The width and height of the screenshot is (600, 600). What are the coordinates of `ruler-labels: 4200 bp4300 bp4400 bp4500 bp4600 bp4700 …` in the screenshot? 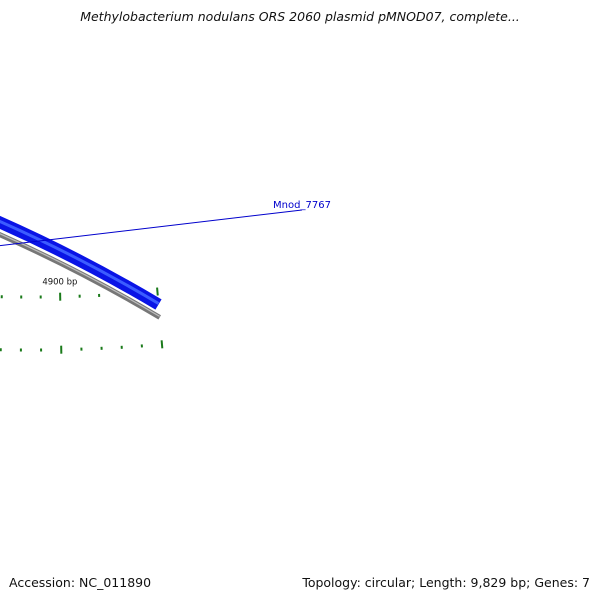 It's located at (59, 283).